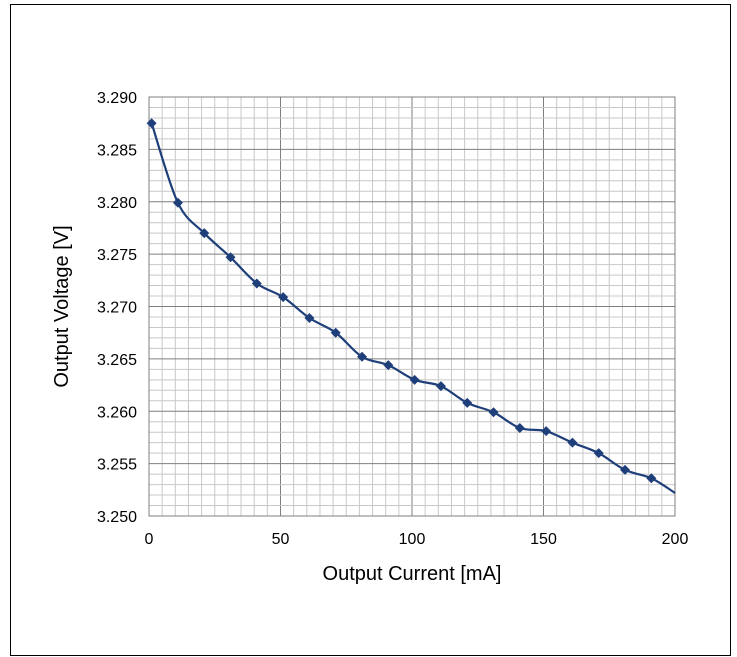 The image size is (737, 657). Describe the element at coordinates (62, 306) in the screenshot. I see `y-axis-label: Output Voltage [V]` at that location.